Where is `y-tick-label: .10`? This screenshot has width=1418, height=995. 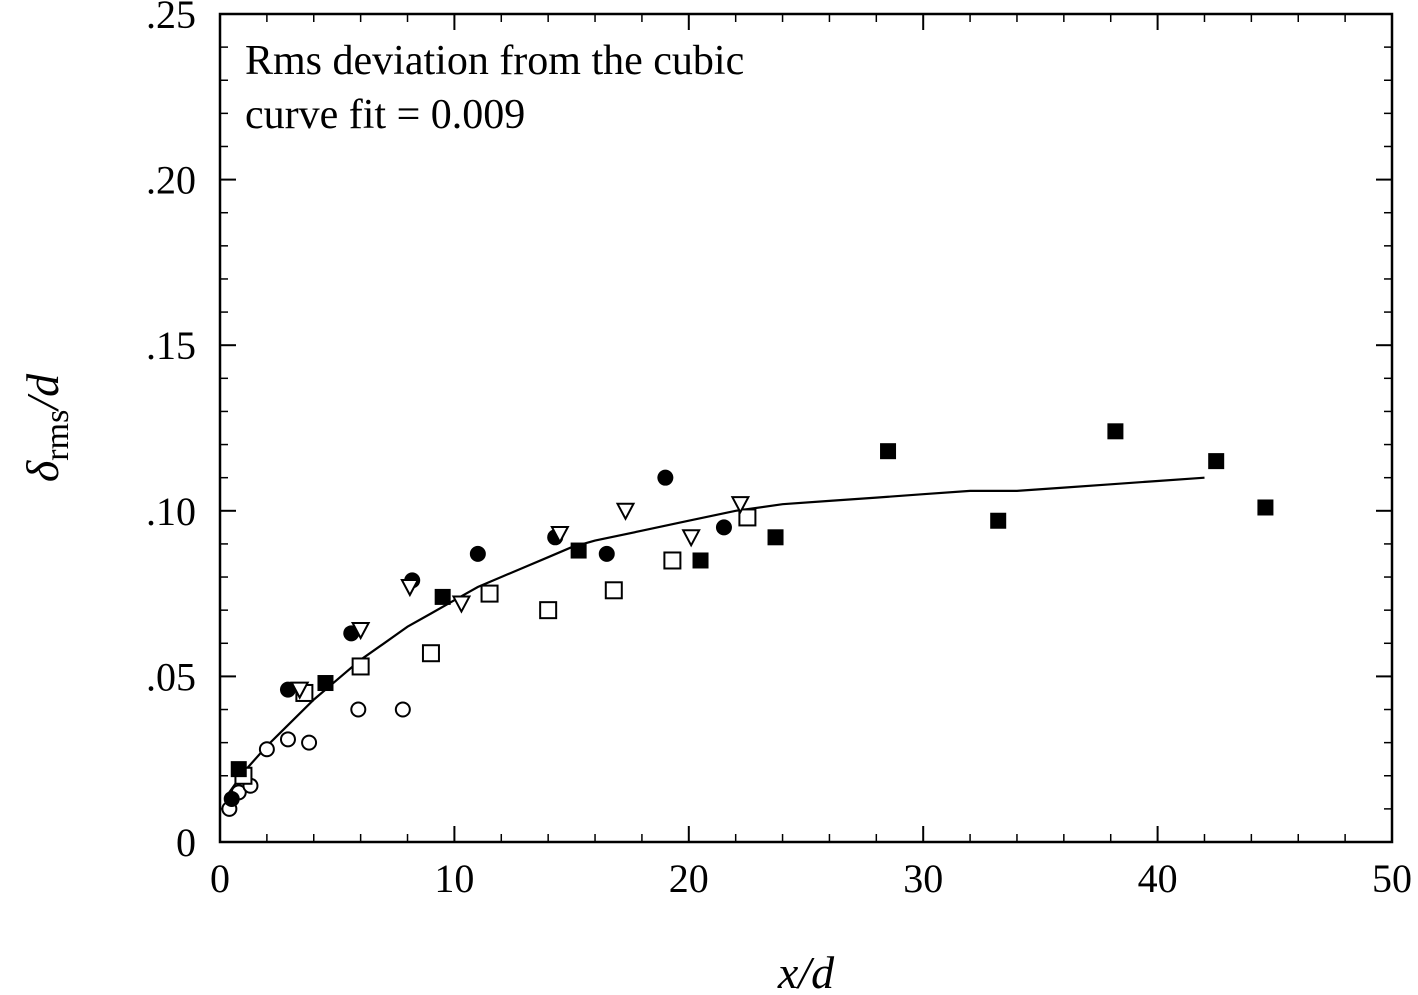 y-tick-label: .10 is located at coordinates (171, 511).